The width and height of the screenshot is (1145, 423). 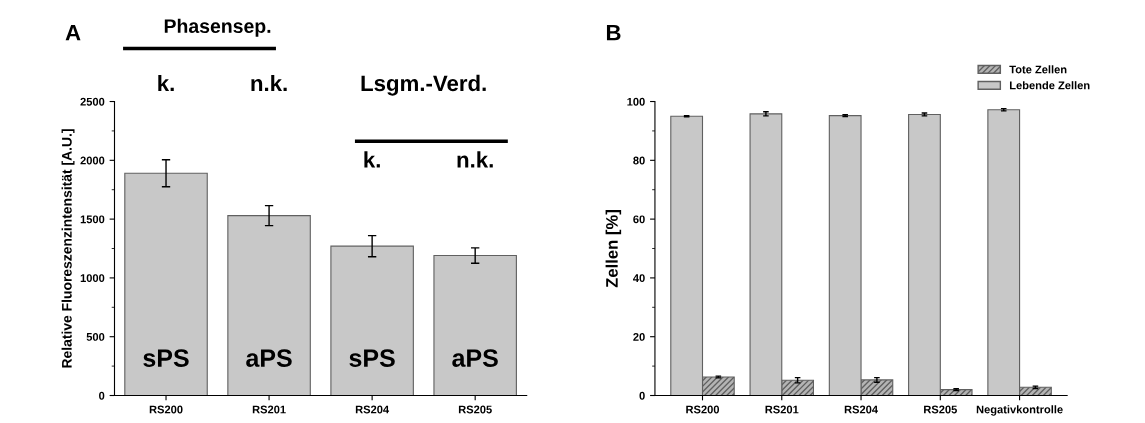 What do you see at coordinates (639, 278) in the screenshot?
I see `y-tick-label: 40` at bounding box center [639, 278].